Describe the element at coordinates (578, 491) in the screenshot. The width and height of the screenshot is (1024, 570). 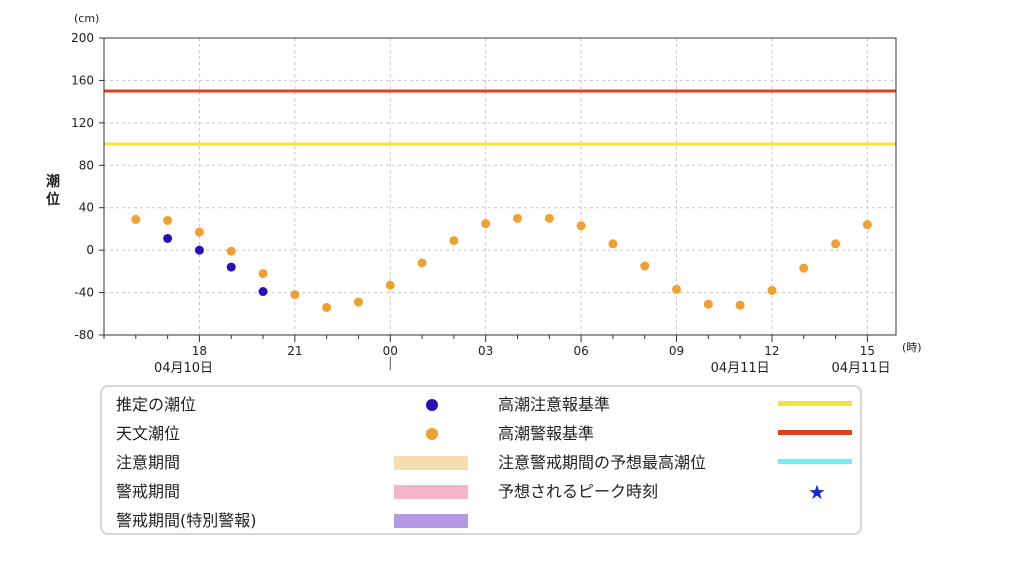
I see `legend-peak-label: 予想されるピーク時刻` at that location.